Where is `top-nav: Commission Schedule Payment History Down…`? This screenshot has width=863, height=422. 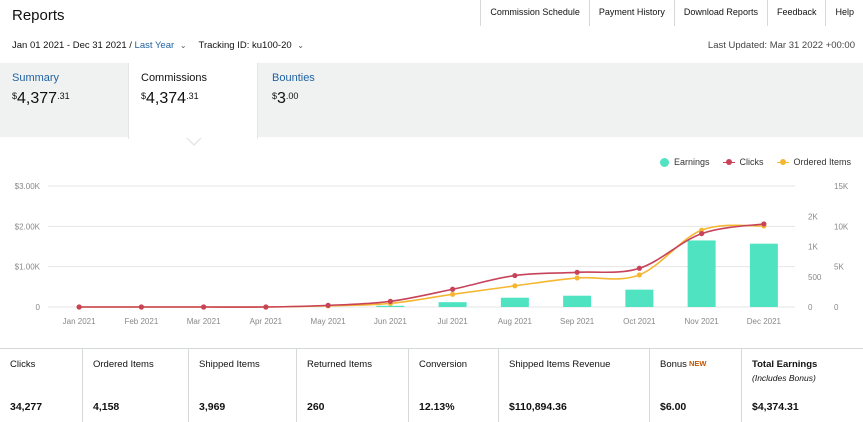
top-nav: Commission Schedule Payment History Down… is located at coordinates (671, 13).